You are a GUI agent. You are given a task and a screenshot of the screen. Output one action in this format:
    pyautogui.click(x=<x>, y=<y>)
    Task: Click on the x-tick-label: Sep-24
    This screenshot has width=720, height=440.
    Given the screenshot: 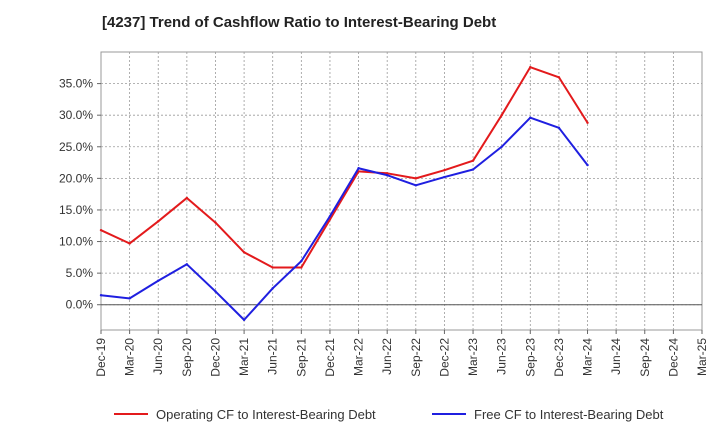 What is the action you would take?
    pyautogui.click(x=645, y=357)
    